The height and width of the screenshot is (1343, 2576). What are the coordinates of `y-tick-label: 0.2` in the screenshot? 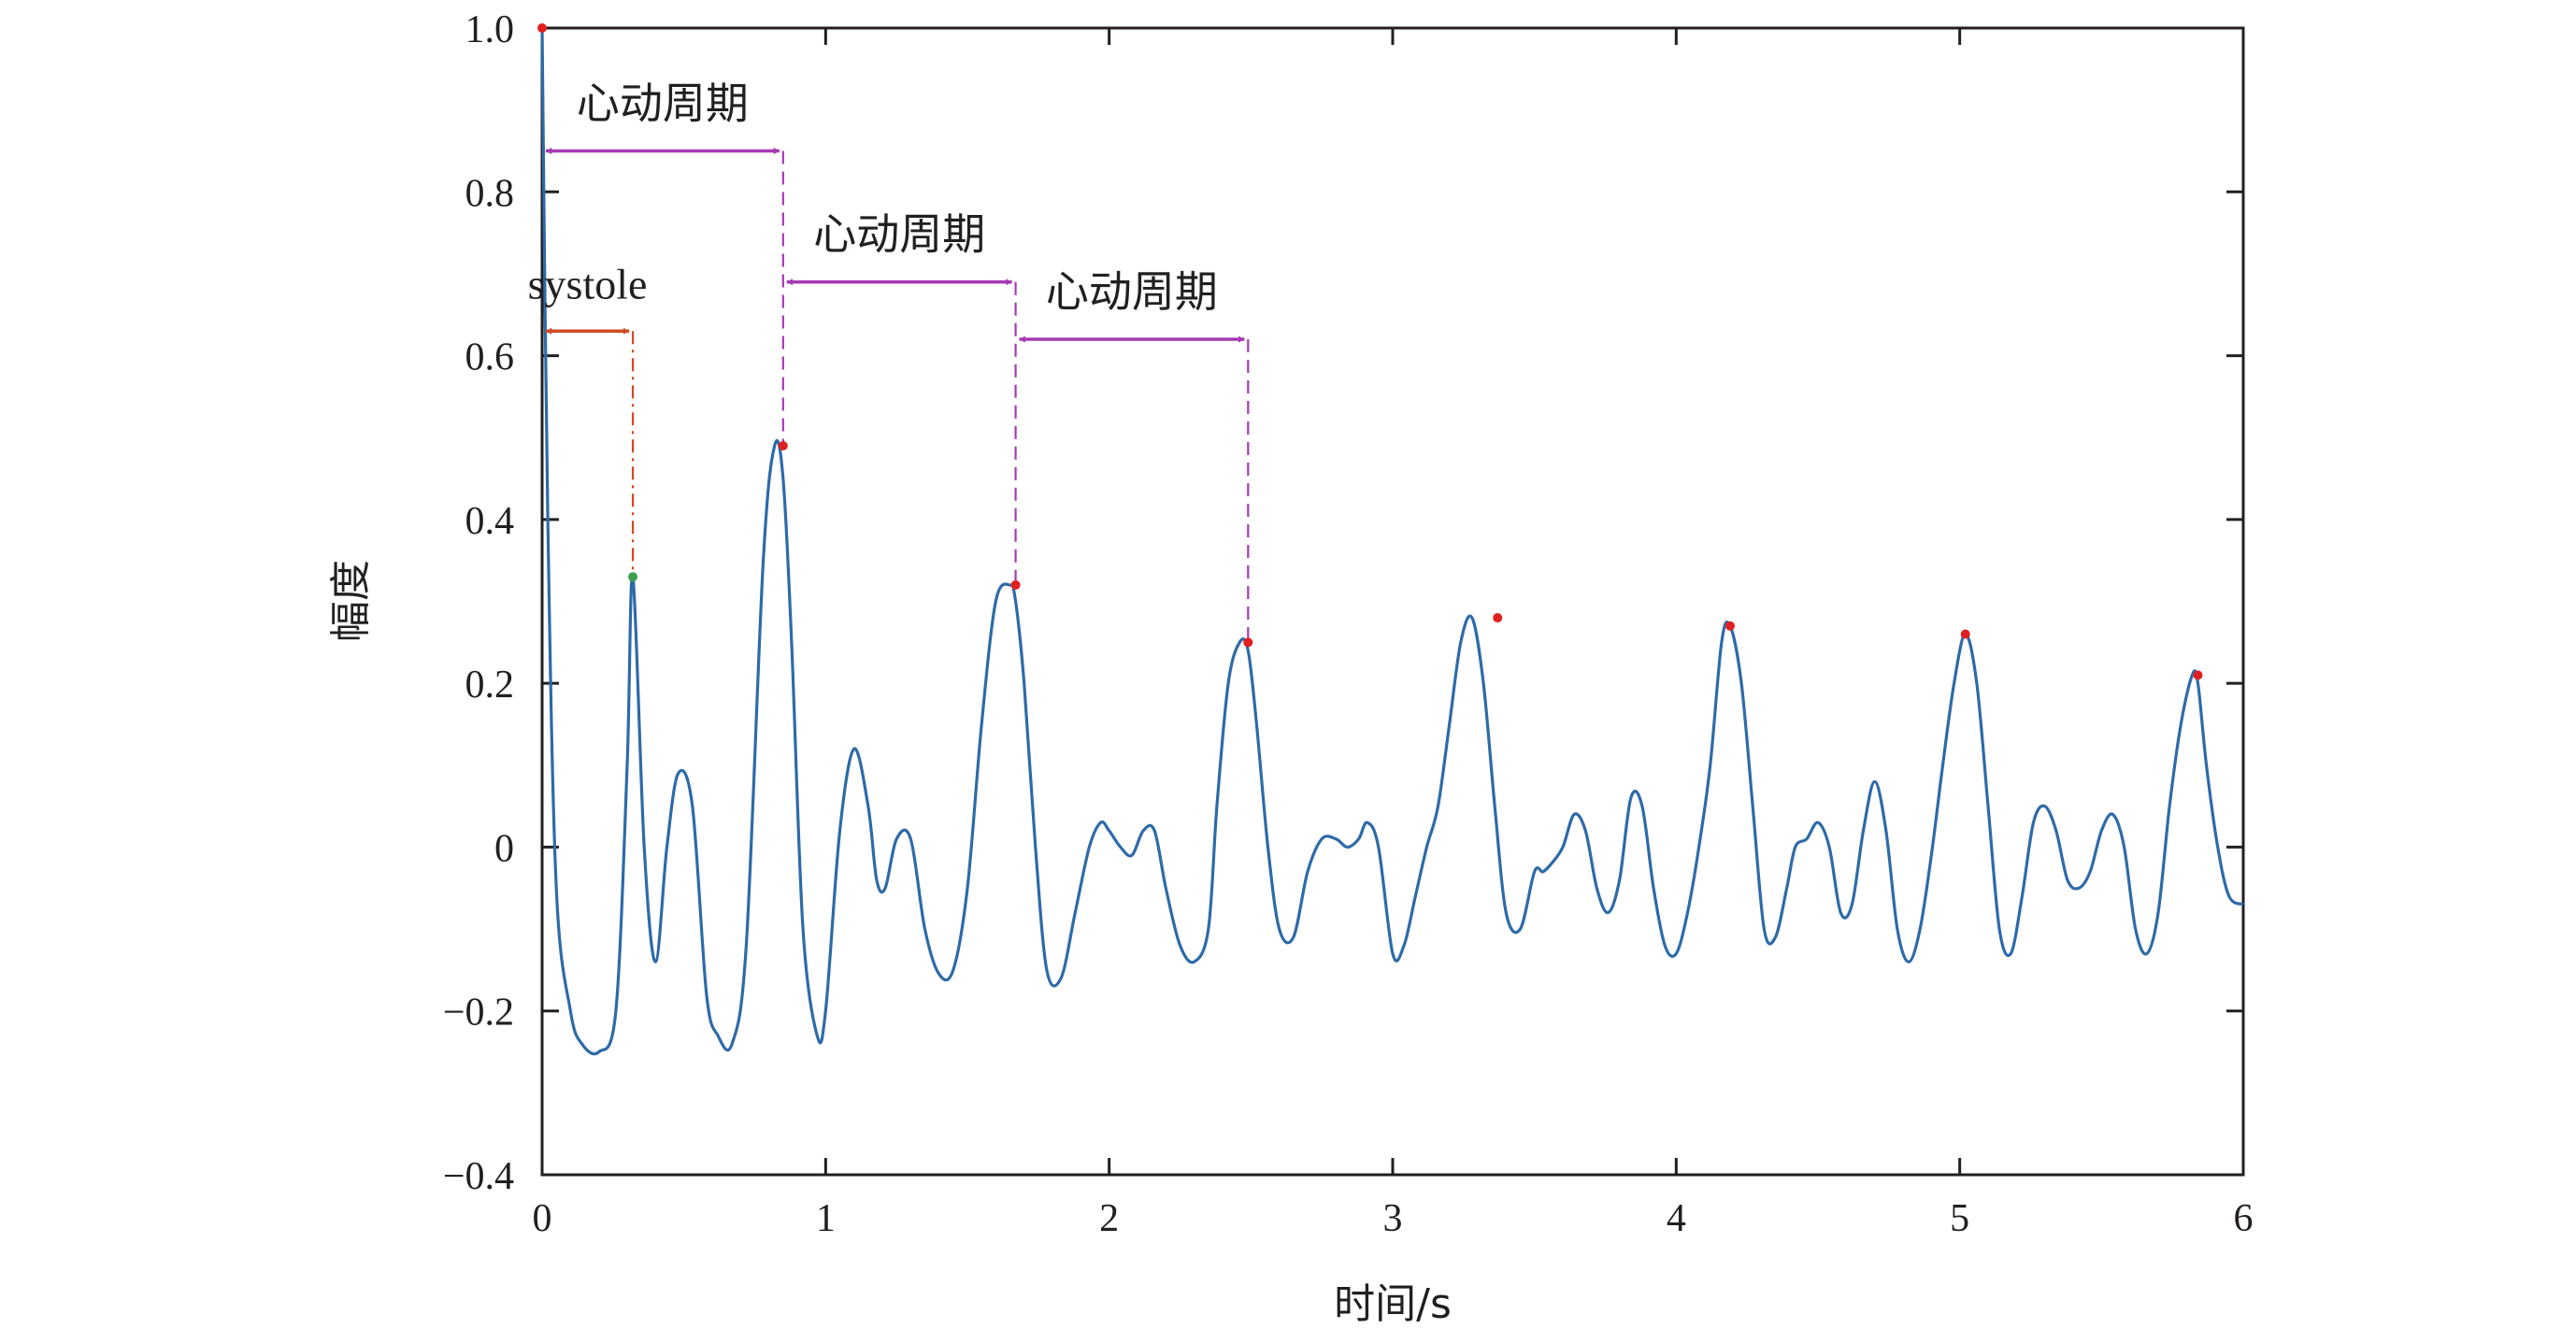 It's located at (490, 685).